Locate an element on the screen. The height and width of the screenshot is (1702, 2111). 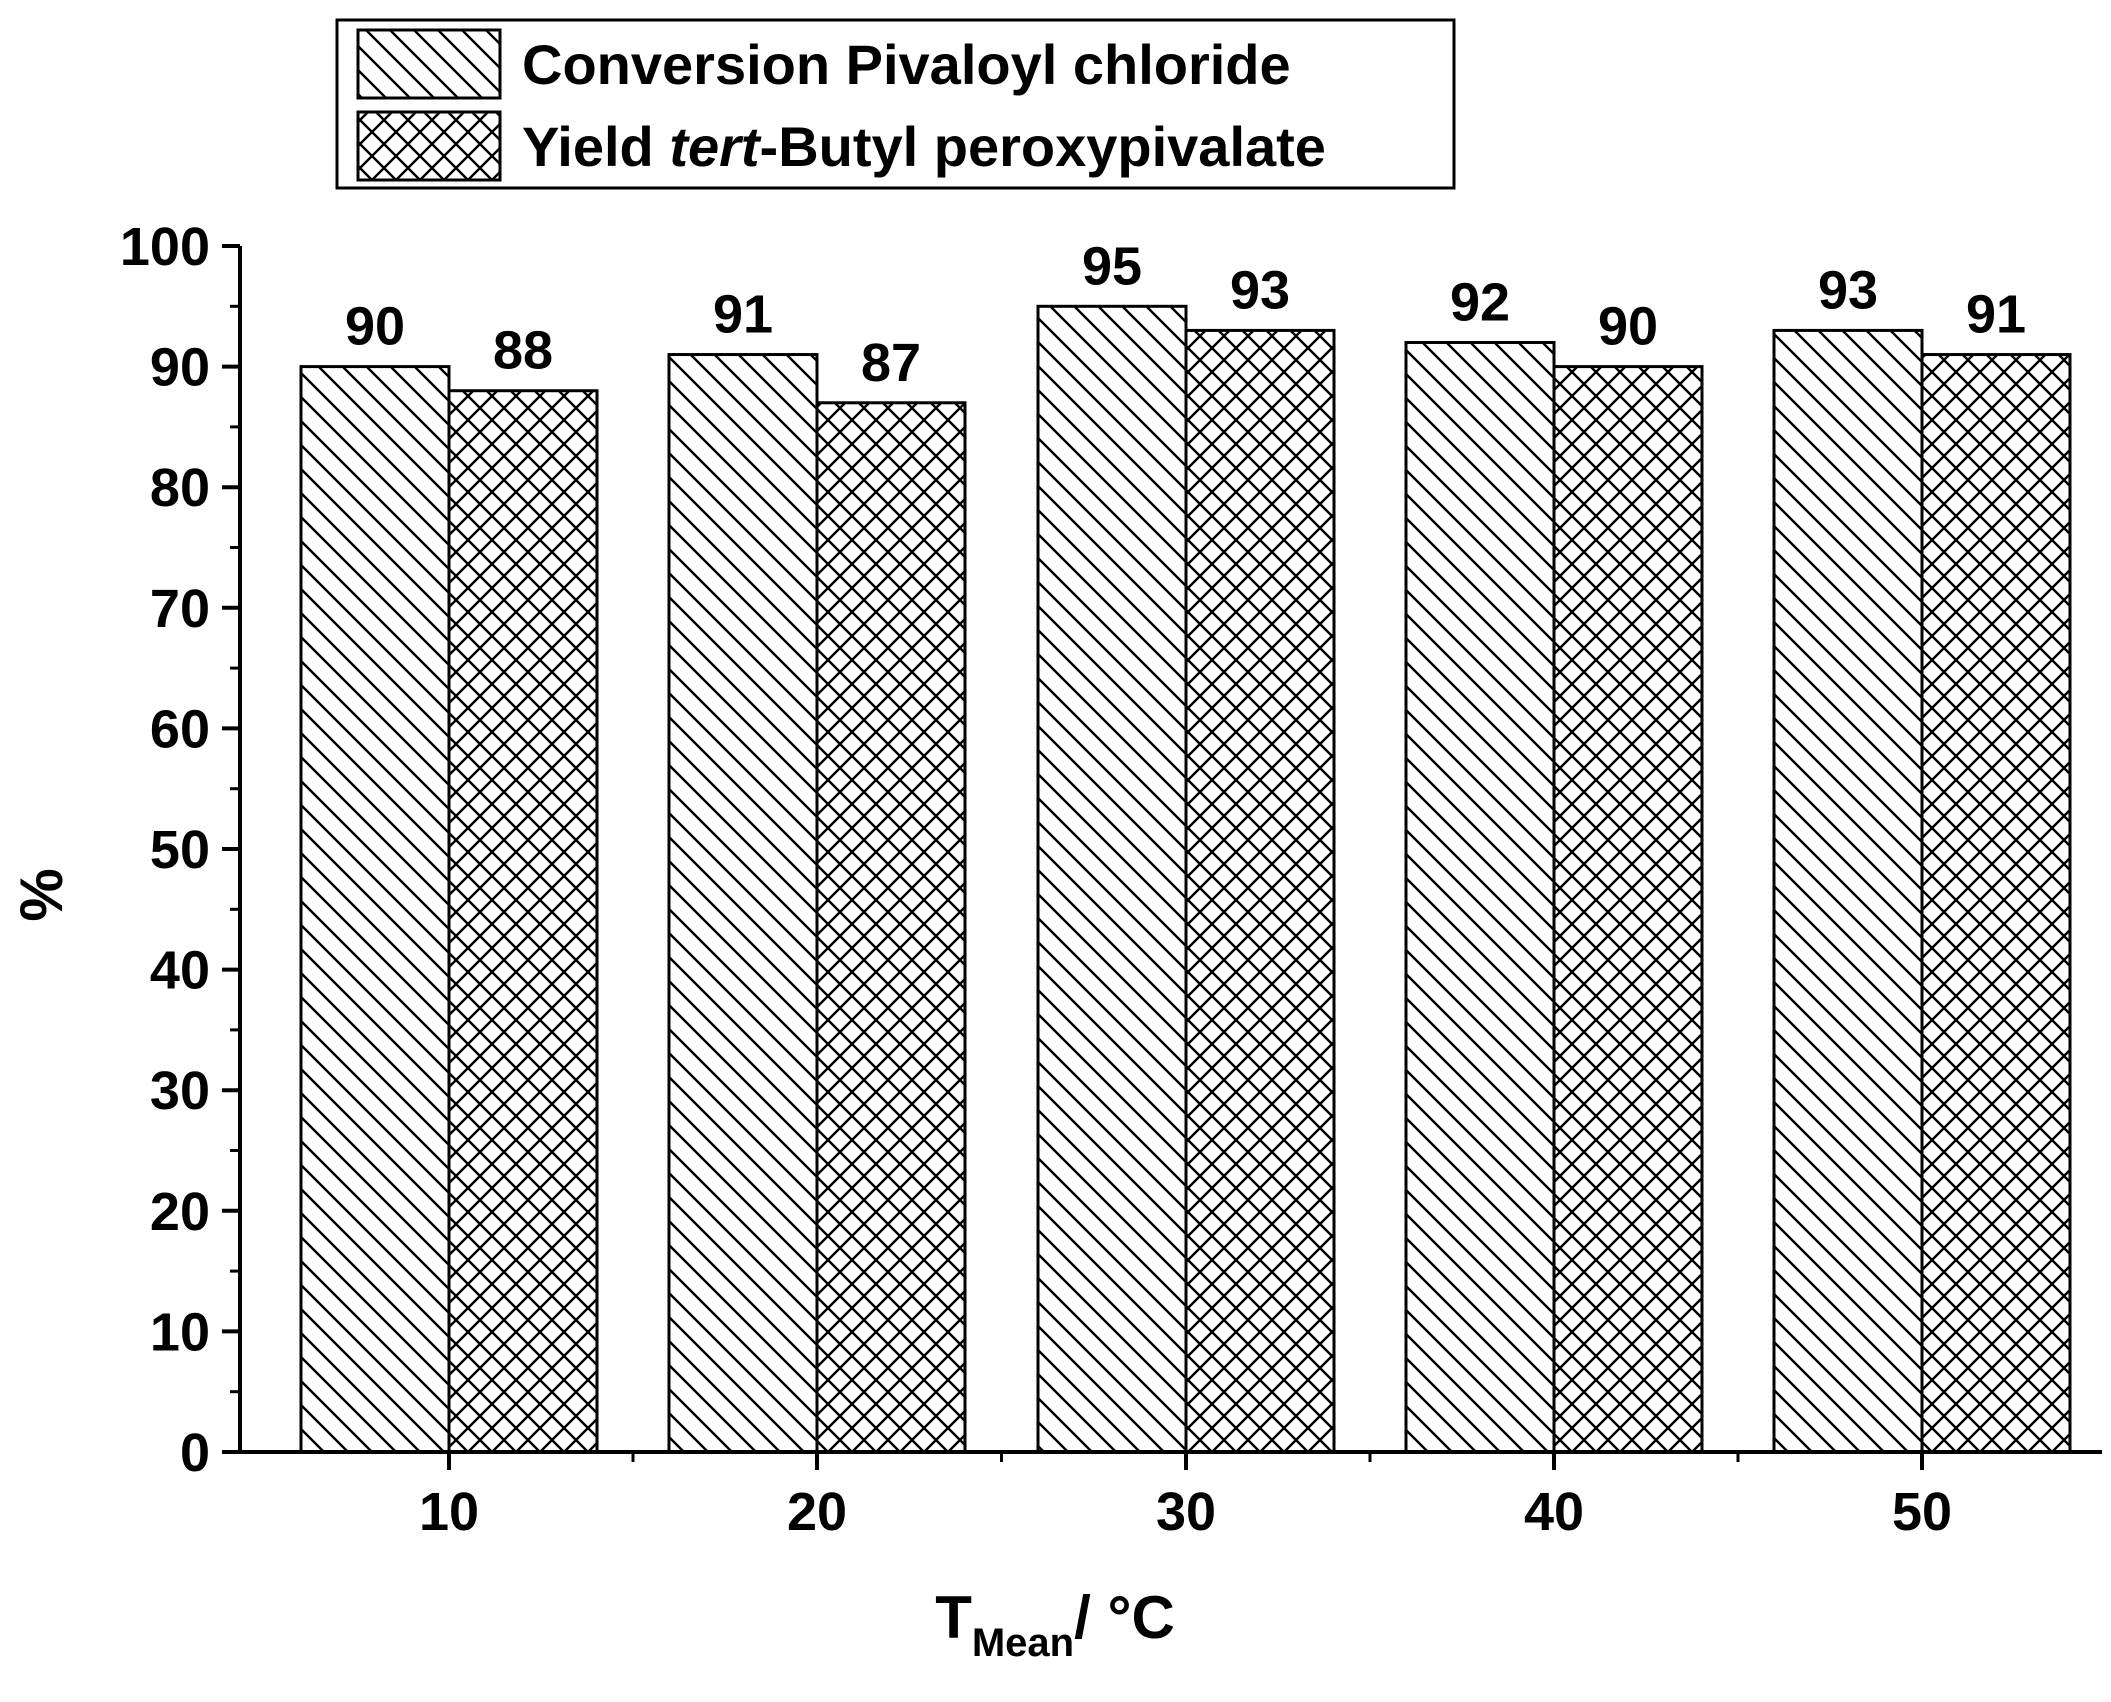
data-label-s2-40: 90 is located at coordinates (1628, 327).